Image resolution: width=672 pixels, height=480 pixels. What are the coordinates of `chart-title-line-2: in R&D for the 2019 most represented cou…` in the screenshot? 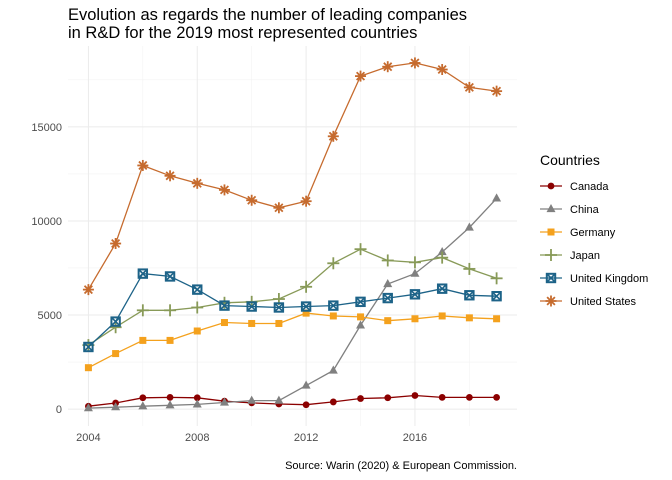 It's located at (242, 33).